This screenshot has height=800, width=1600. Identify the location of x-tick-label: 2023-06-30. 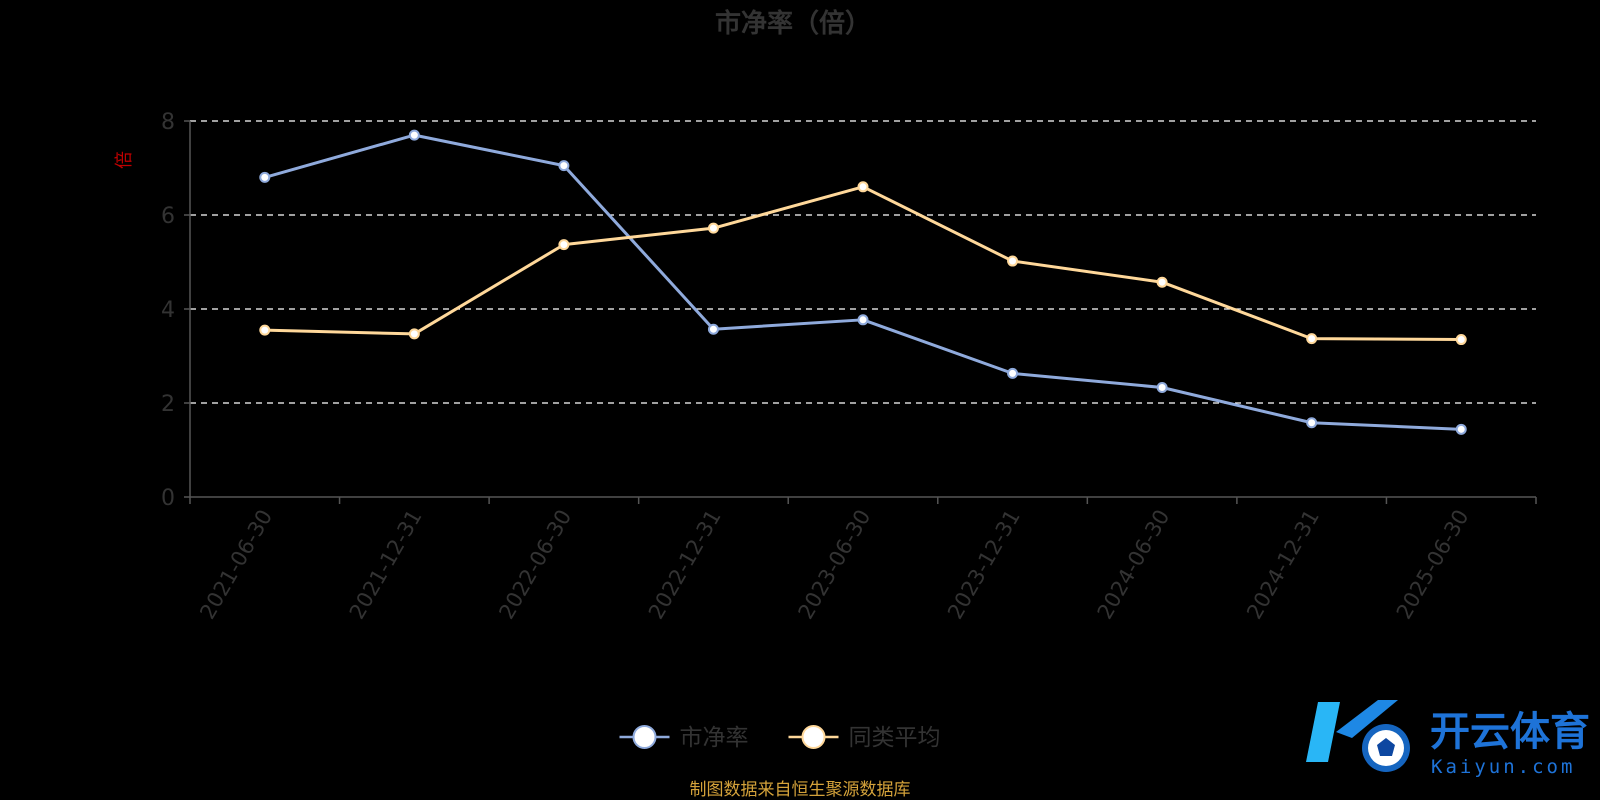
(835, 565).